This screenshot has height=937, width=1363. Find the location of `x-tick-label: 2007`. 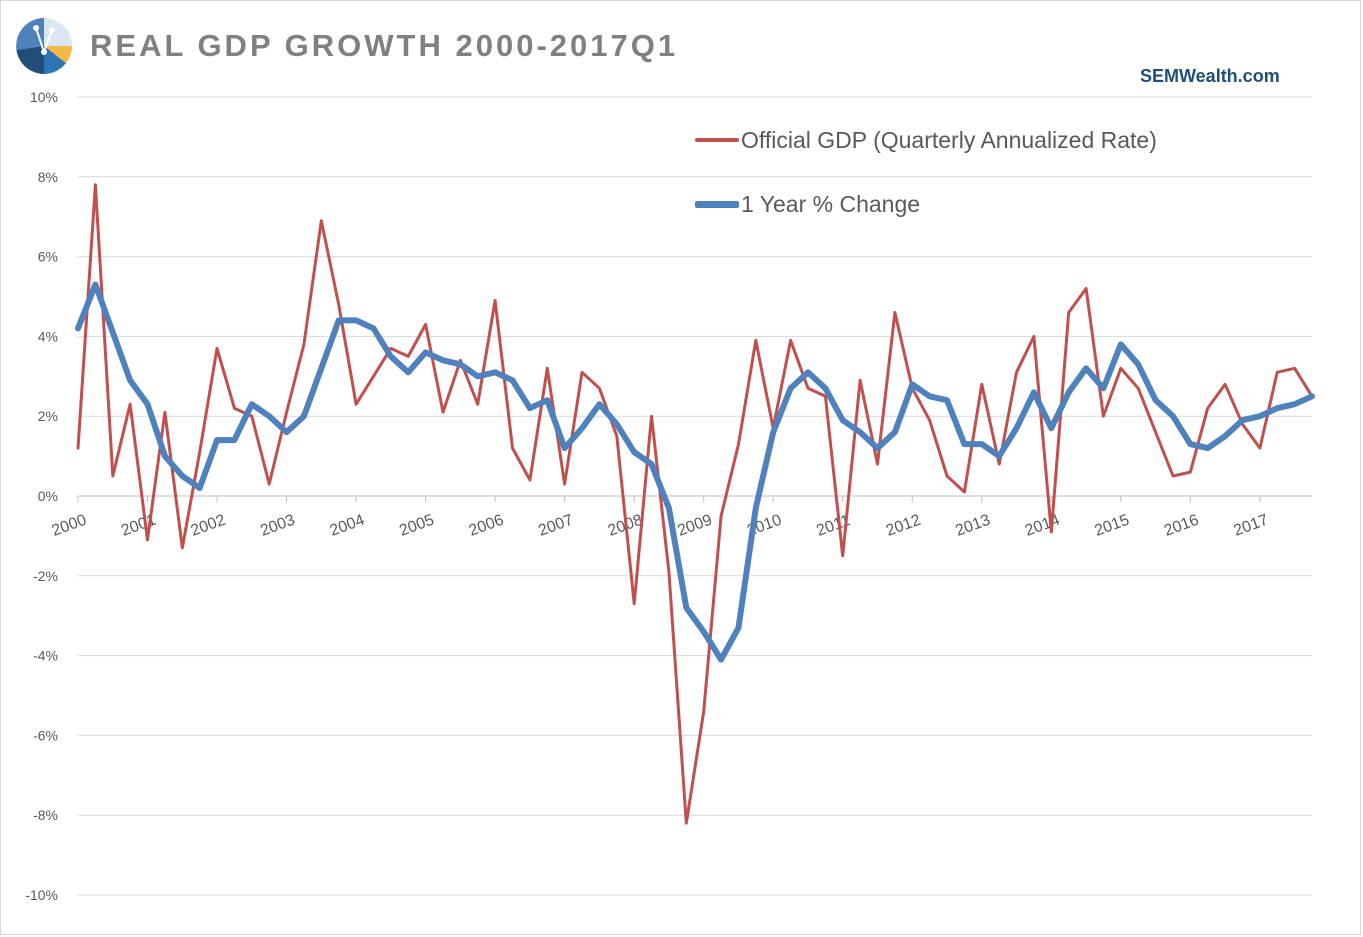

x-tick-label: 2007 is located at coordinates (555, 526).